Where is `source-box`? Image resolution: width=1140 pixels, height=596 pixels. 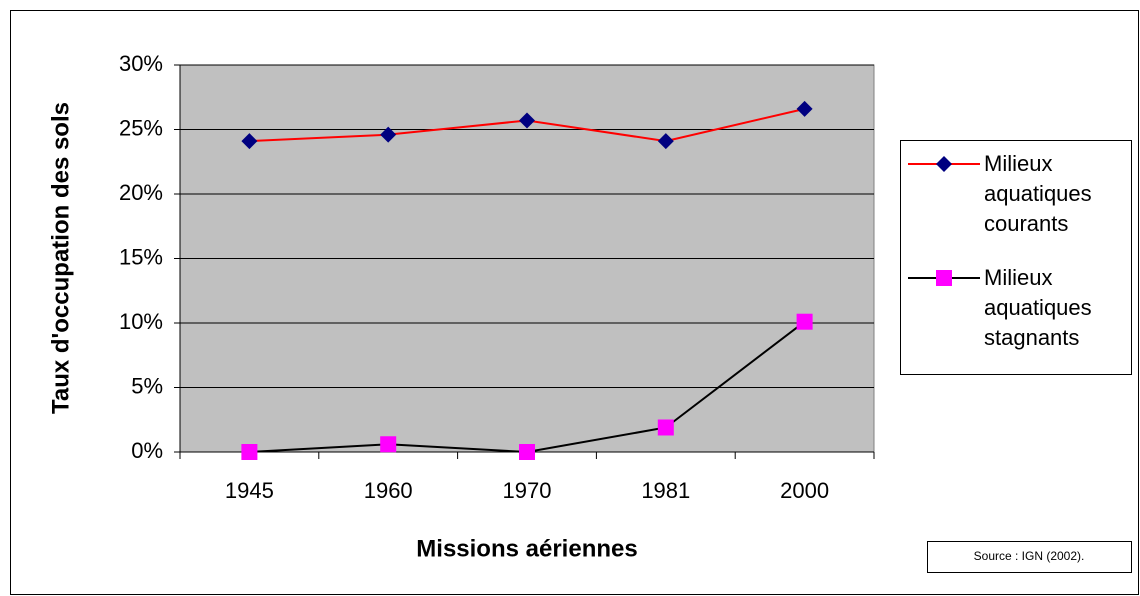
source-box is located at coordinates (1029, 557).